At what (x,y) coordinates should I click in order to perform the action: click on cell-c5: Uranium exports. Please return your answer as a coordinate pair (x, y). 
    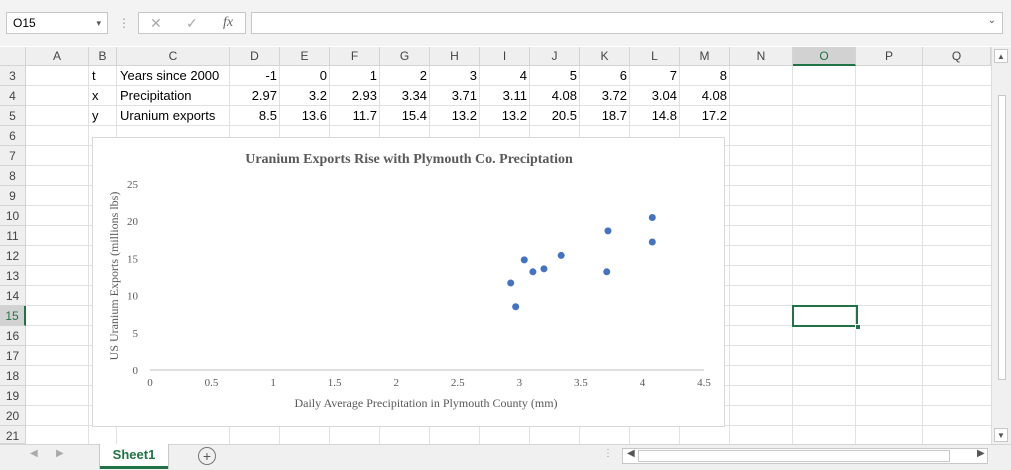
    Looking at the image, I should click on (168, 115).